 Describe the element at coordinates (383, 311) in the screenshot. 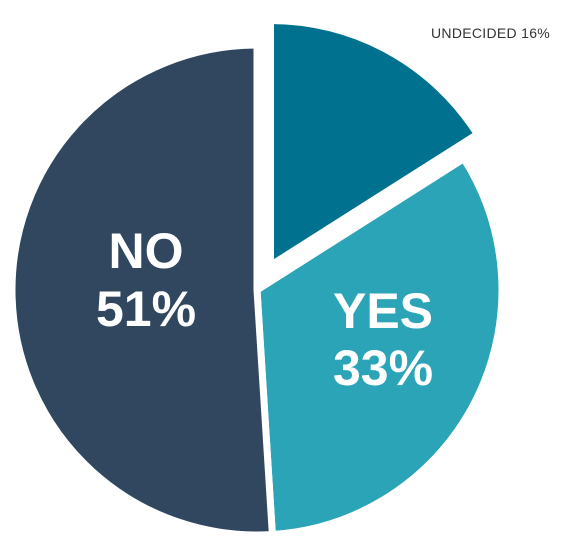

I see `slice-label-yes-name: YES` at that location.